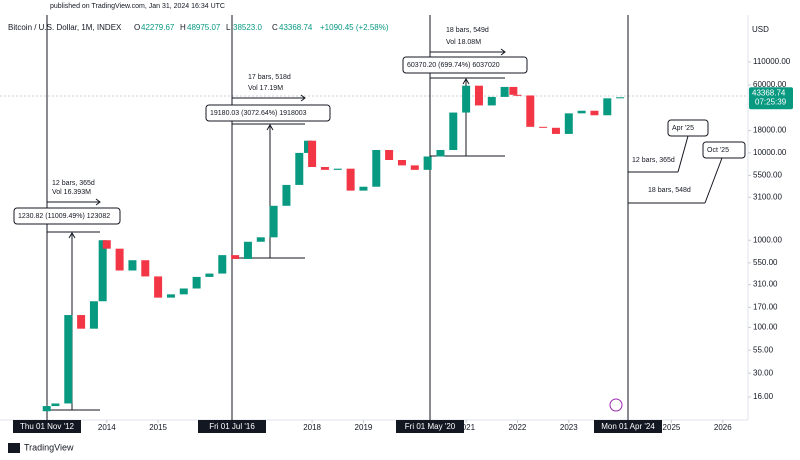 This screenshot has height=460, width=800. What do you see at coordinates (467, 30) in the screenshot?
I see `annotation: 18 bars, 549d` at bounding box center [467, 30].